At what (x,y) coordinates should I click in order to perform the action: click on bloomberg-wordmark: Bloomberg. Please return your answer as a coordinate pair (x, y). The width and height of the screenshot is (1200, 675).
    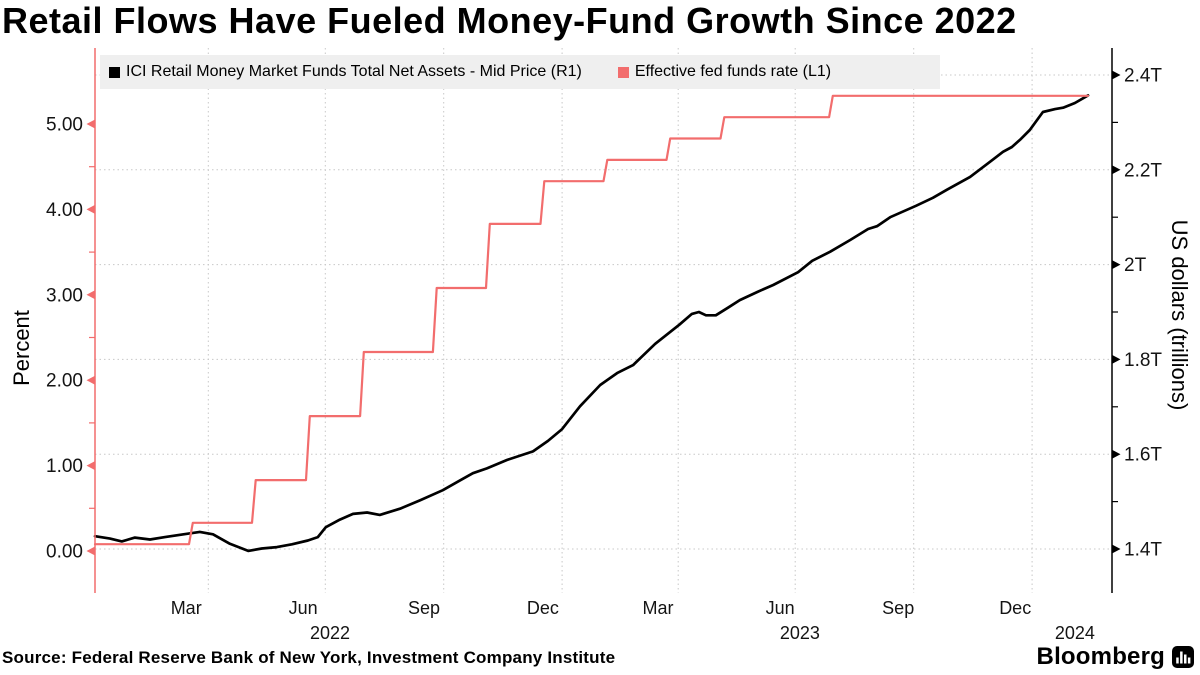
    Looking at the image, I should click on (1100, 656).